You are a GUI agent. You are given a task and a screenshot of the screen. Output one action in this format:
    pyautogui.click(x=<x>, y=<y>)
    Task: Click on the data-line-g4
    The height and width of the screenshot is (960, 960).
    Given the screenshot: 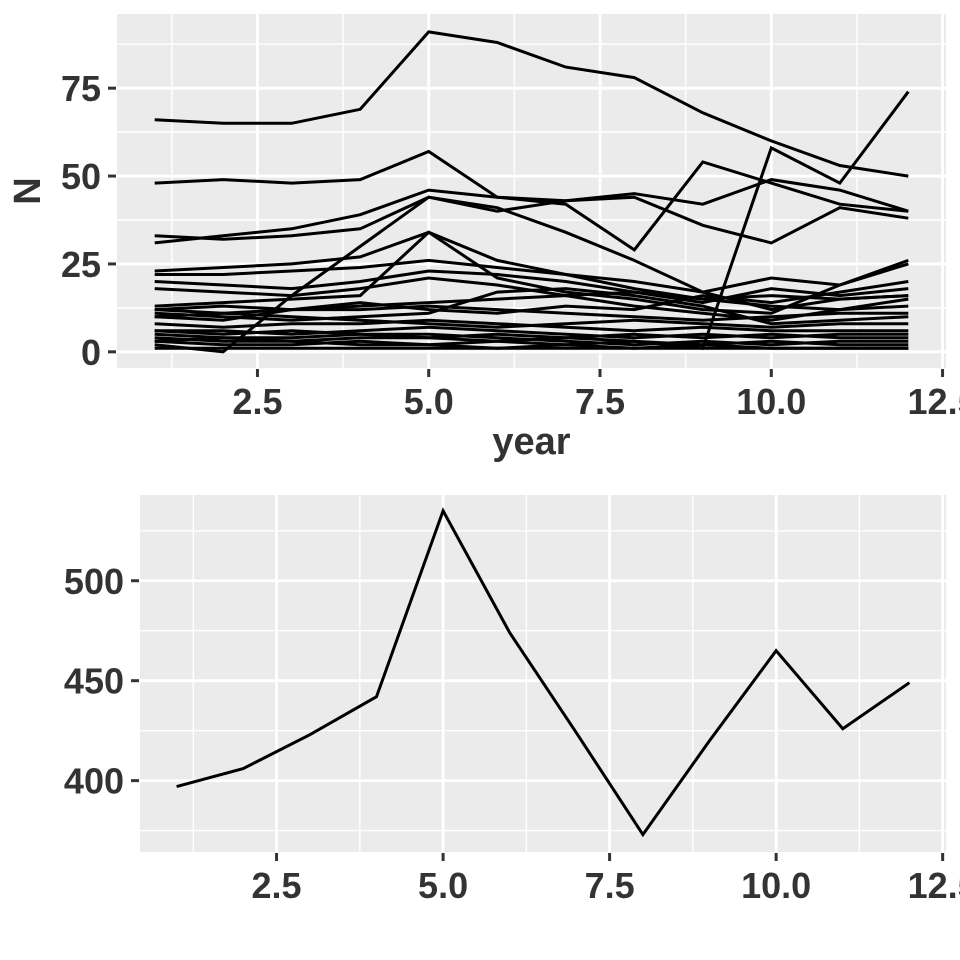 What is the action you would take?
    pyautogui.click(x=531, y=211)
    